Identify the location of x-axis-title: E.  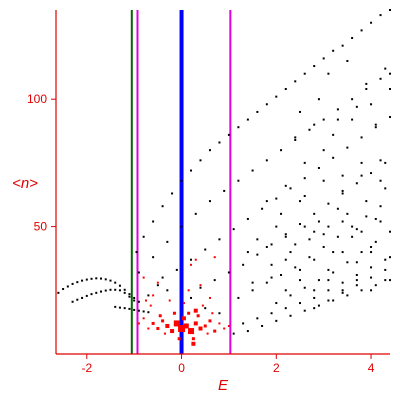
(223, 385).